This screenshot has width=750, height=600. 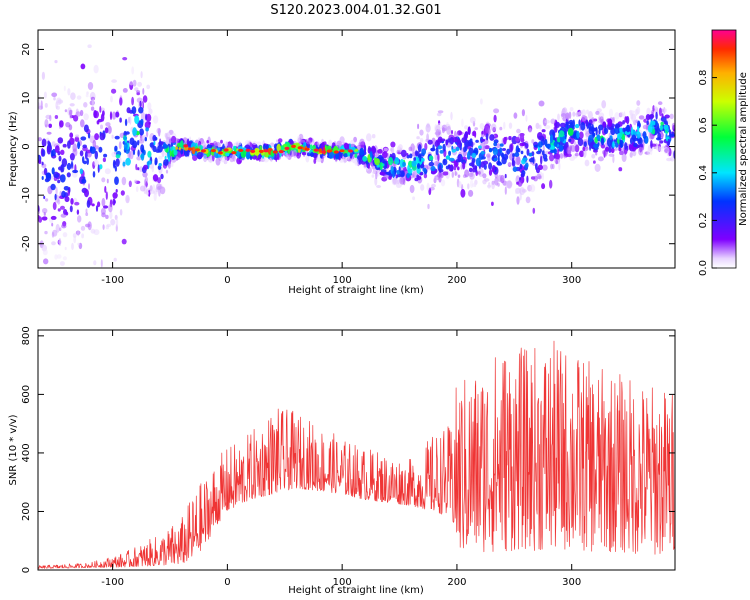 I want to click on colorbar-label: Normalized spectral amplitude, so click(x=743, y=149).